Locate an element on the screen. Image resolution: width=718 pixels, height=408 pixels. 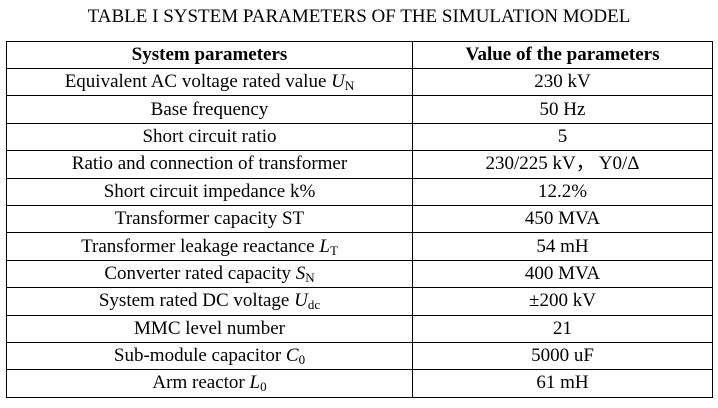
parameter-label: MMC level number is located at coordinates (209, 328).